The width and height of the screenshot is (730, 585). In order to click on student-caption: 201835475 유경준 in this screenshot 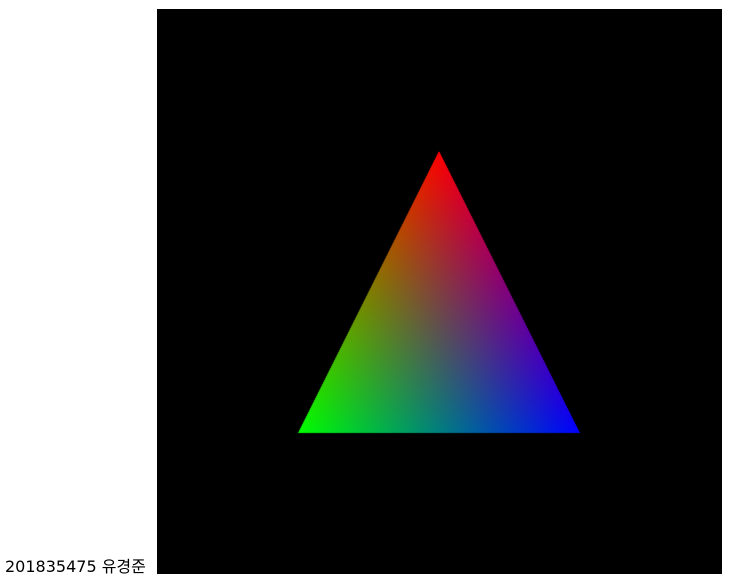, I will do `click(75, 566)`.